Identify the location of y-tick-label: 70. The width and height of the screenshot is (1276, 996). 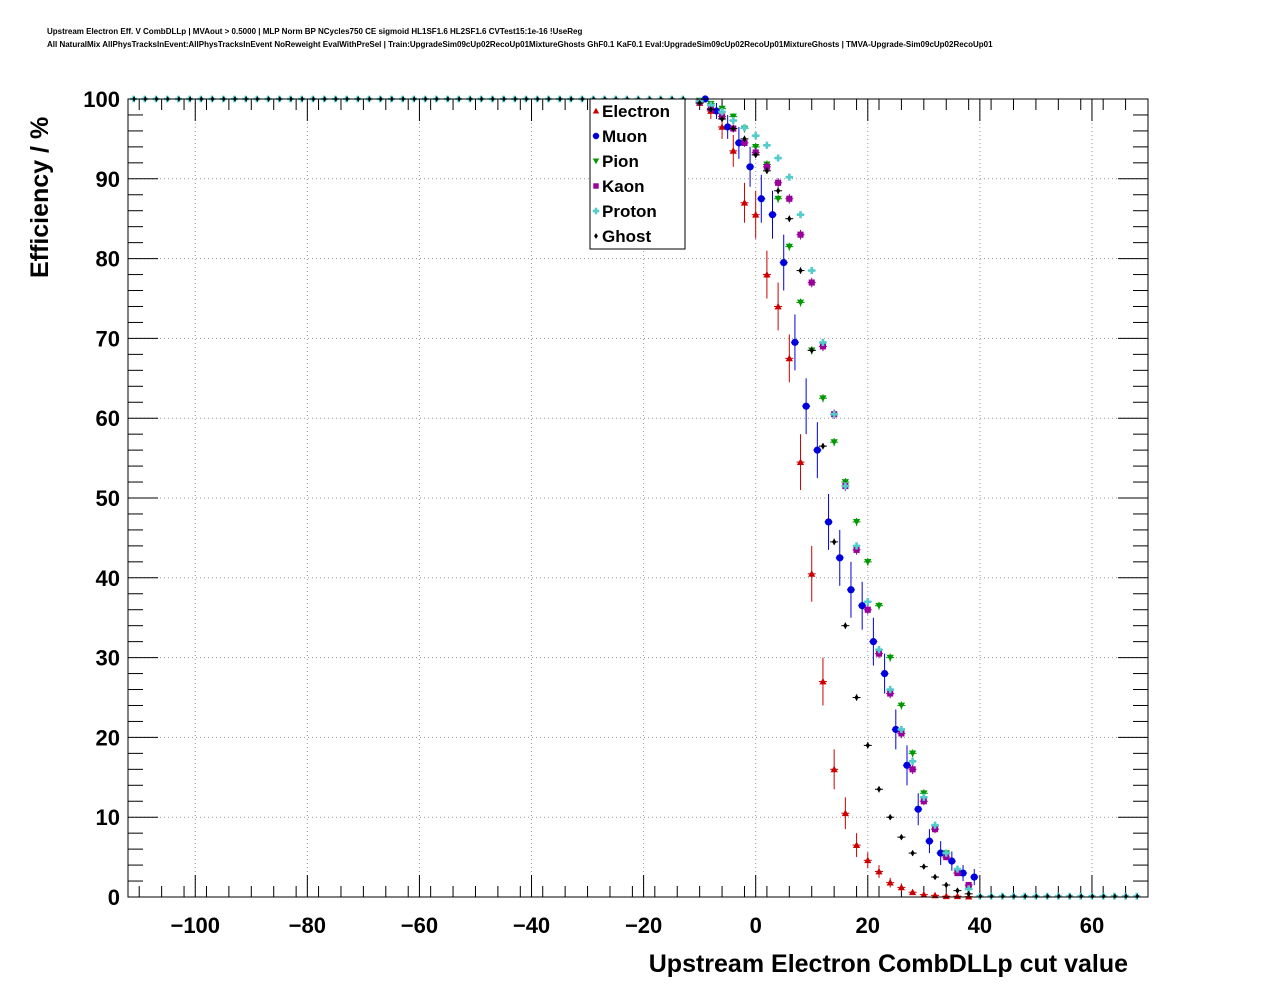
(108, 338).